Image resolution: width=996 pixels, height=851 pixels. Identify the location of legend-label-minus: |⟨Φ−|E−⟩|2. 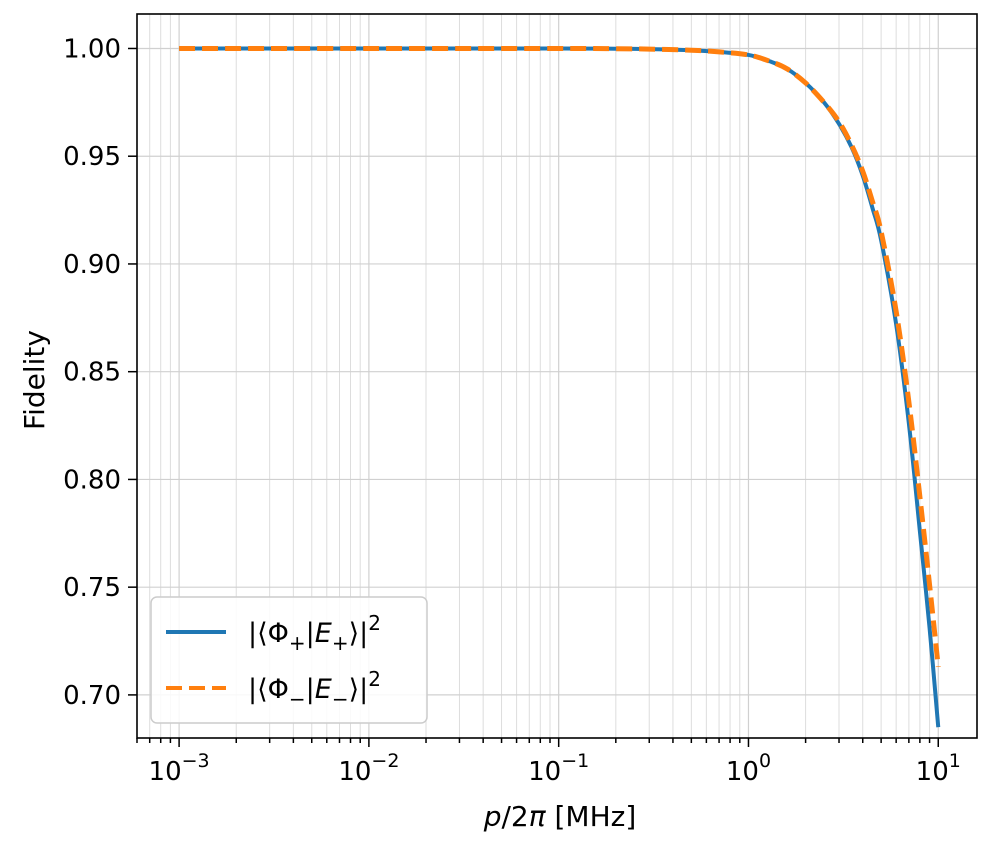
(314, 689).